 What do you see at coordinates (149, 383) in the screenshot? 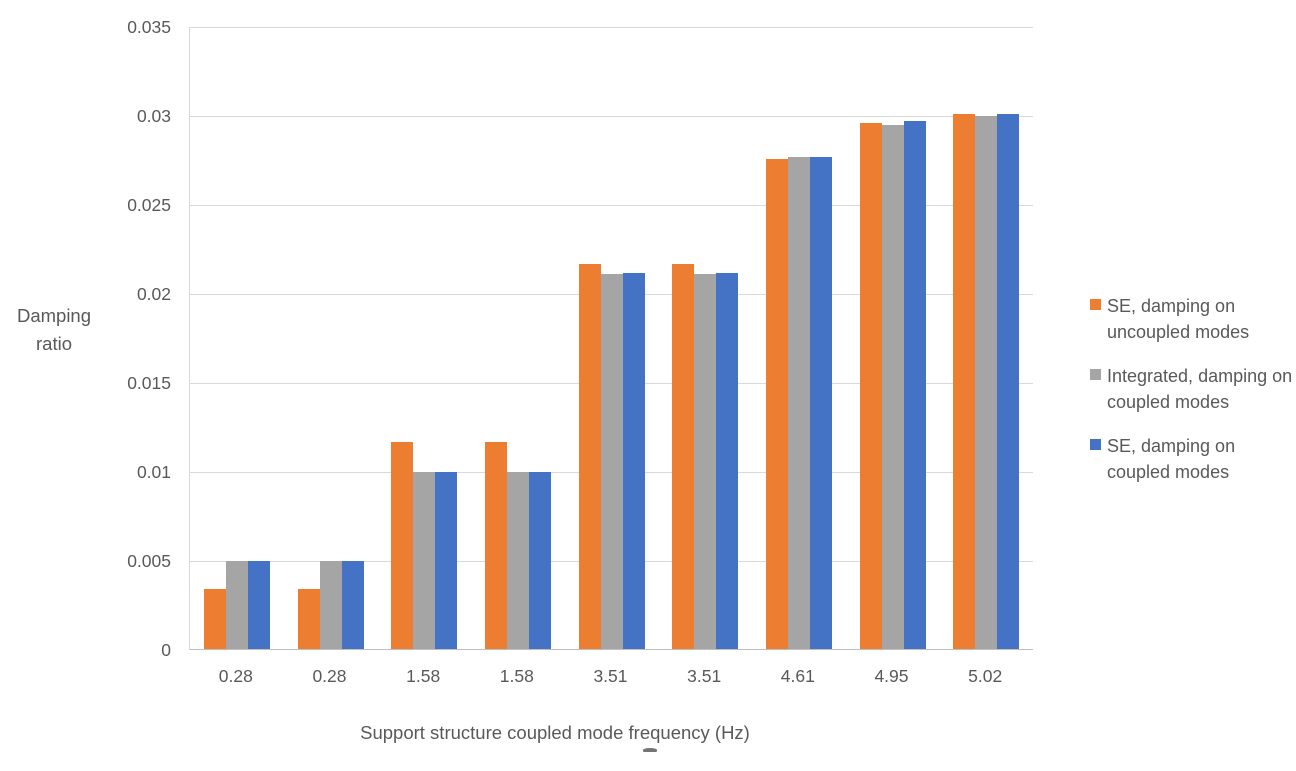
I see `y-tick-label-0.015: 0.015` at bounding box center [149, 383].